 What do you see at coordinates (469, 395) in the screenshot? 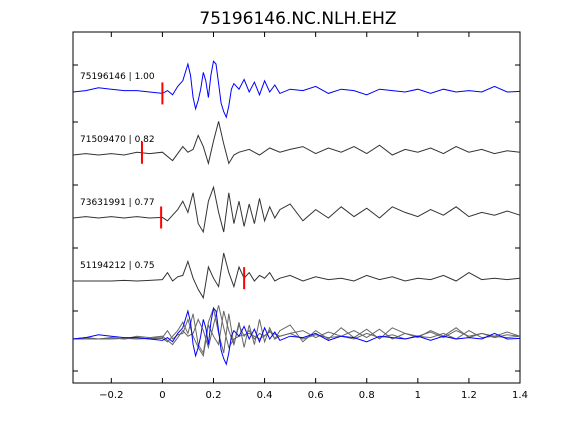
I see `x-tick-label: 1.2` at bounding box center [469, 395].